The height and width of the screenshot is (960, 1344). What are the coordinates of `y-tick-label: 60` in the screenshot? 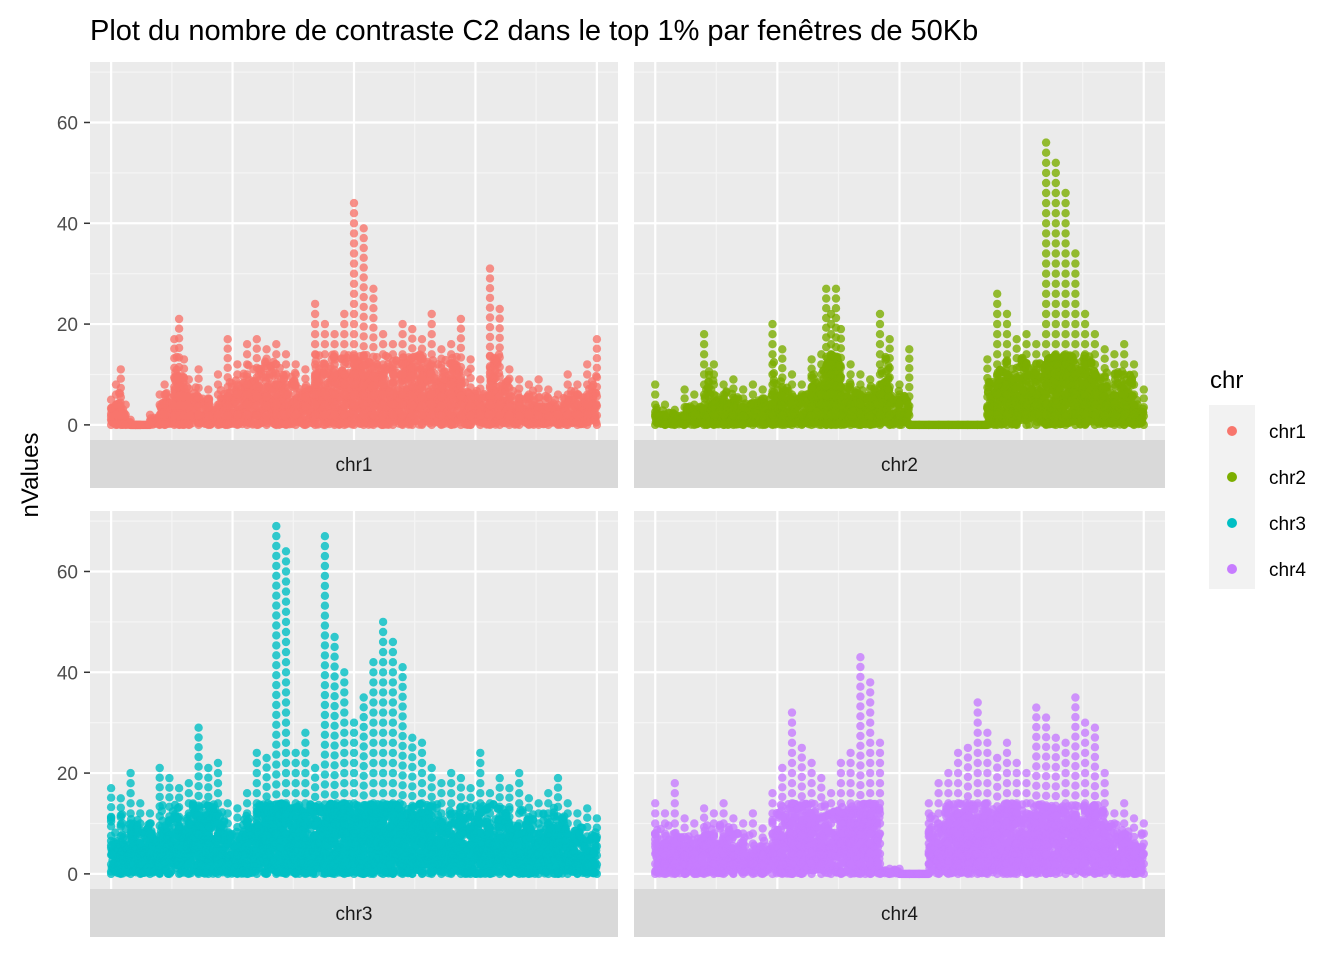 It's located at (67, 123).